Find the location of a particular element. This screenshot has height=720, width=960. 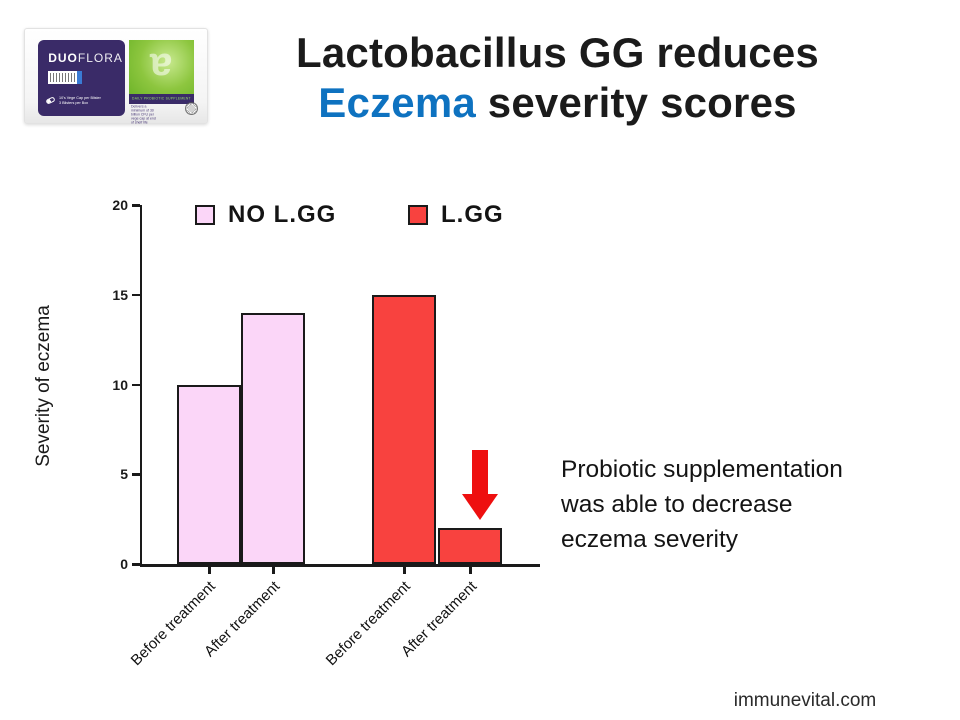

y-tick-label: 5 is located at coordinates (124, 474).